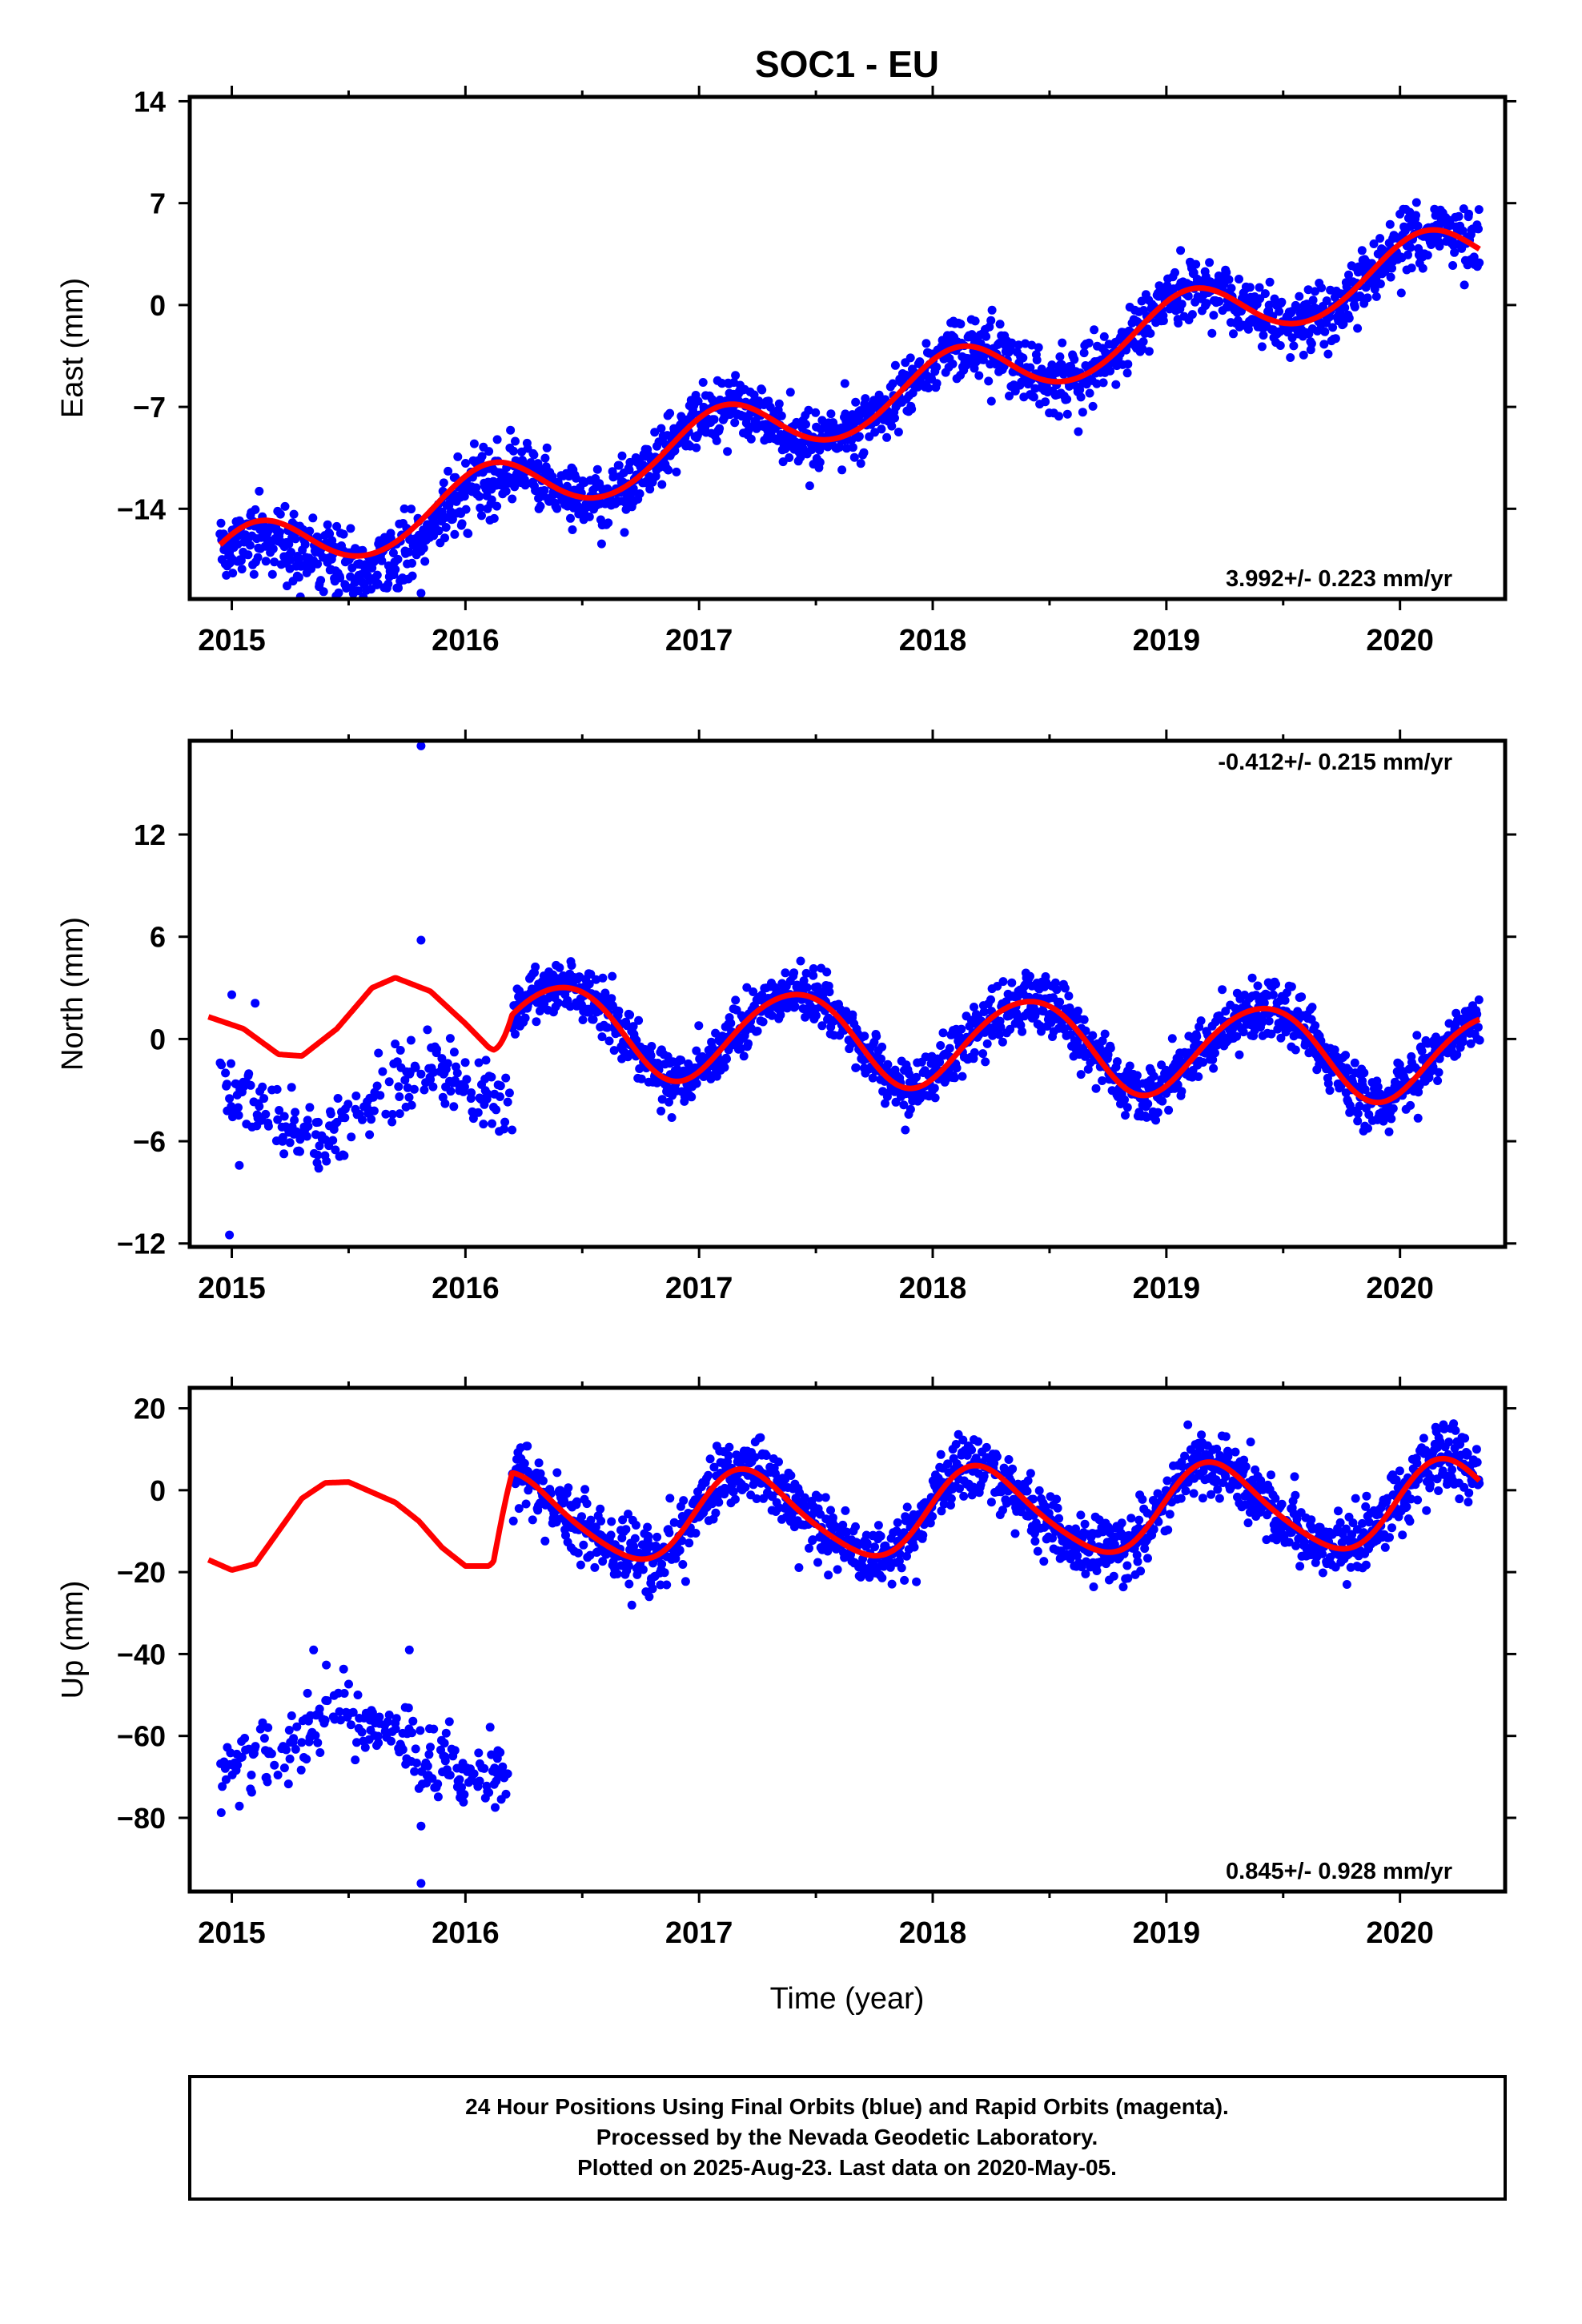 This screenshot has width=1582, height=2324. What do you see at coordinates (232, 1288) in the screenshot?
I see `x-tick-label: 2015` at bounding box center [232, 1288].